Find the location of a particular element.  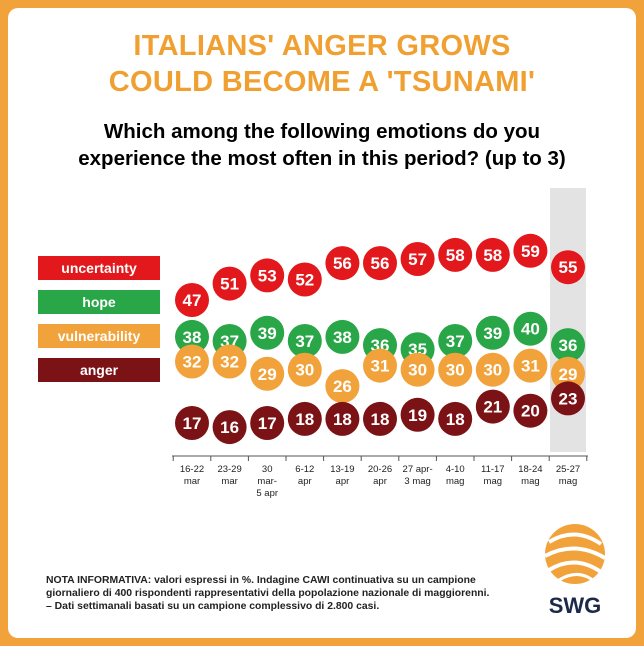

data-label-hope: 40 is located at coordinates (530, 329).